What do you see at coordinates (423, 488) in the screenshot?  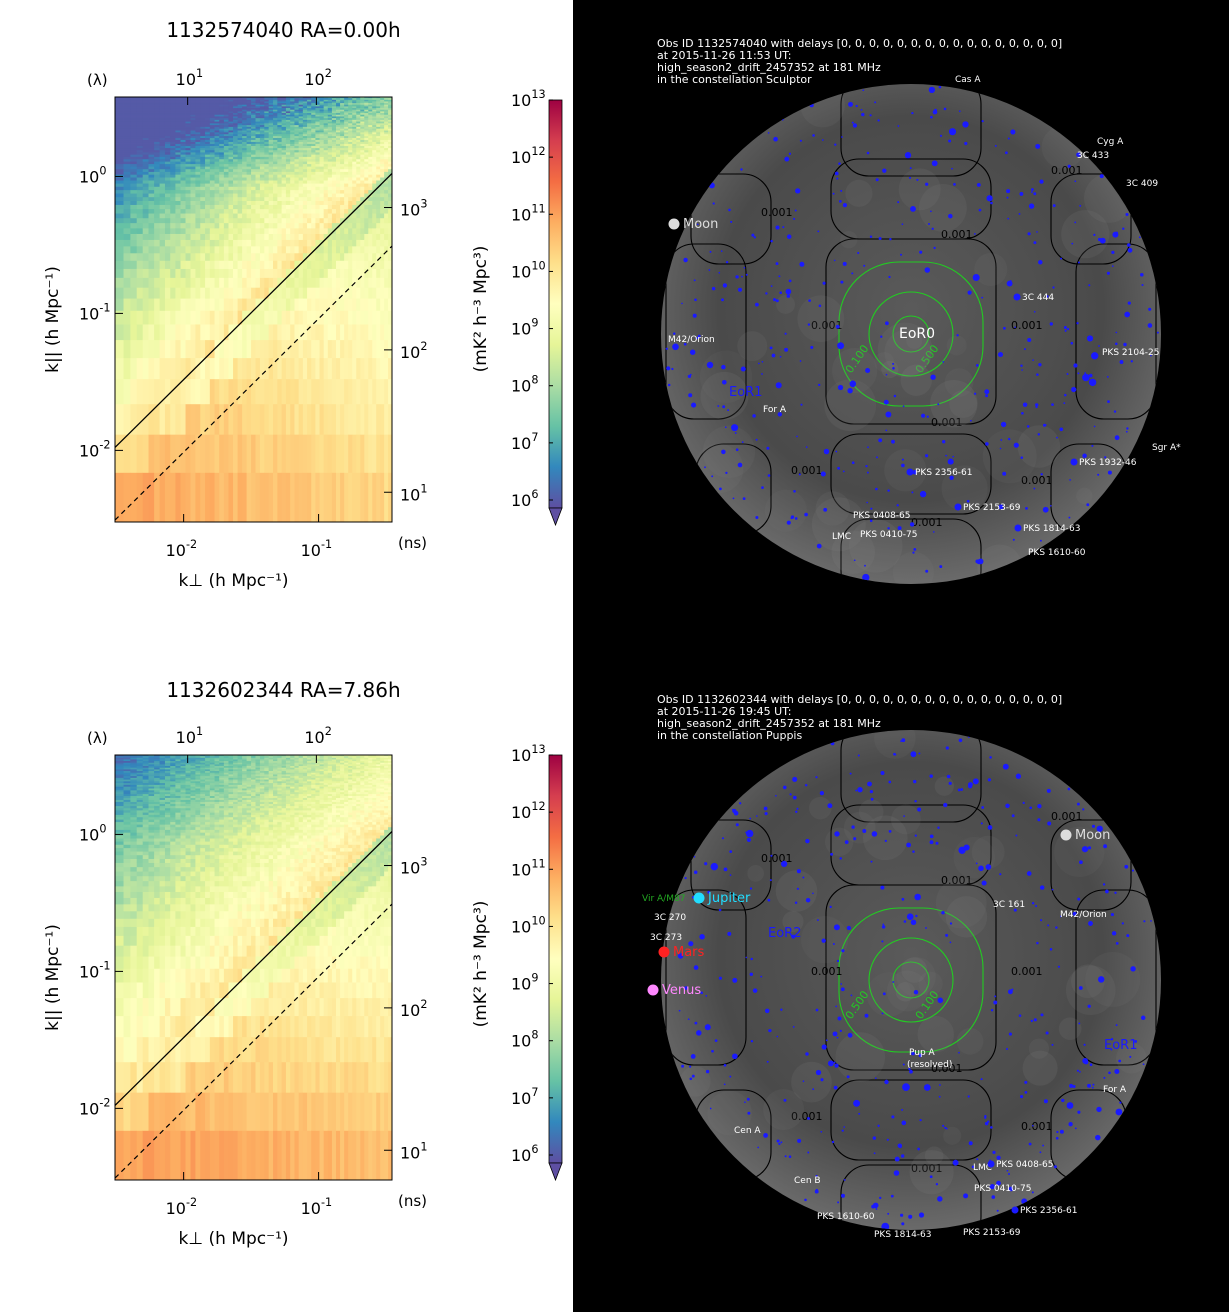 I see `tick-exponent: 1` at bounding box center [423, 488].